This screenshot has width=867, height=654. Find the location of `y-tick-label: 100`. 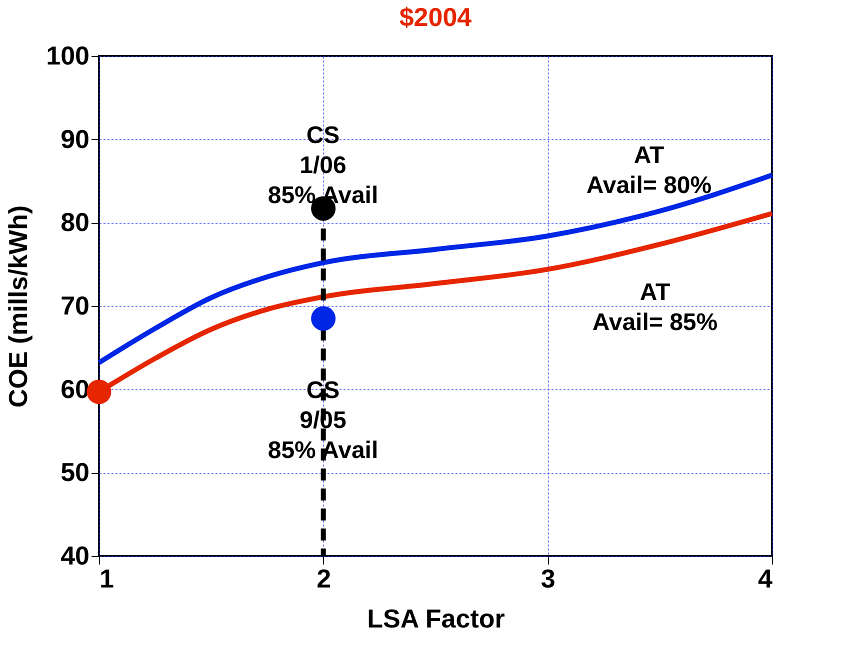

y-tick-label: 100 is located at coordinates (68, 55).